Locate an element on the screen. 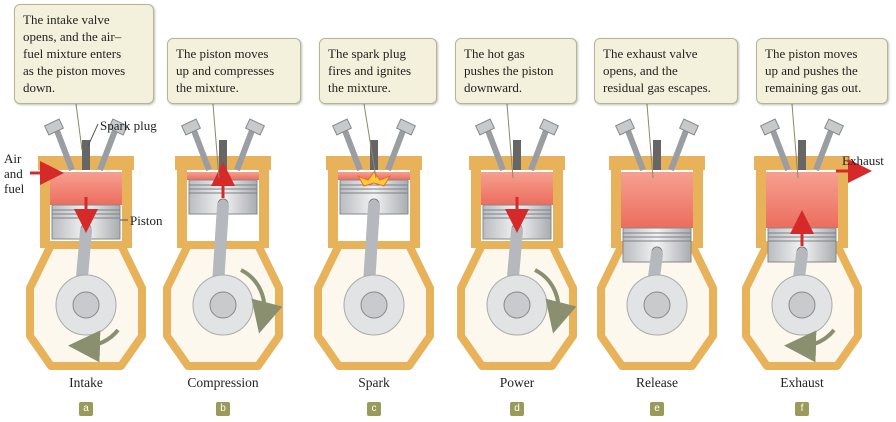 The width and height of the screenshot is (896, 422). panel-badge-d: d is located at coordinates (517, 409).